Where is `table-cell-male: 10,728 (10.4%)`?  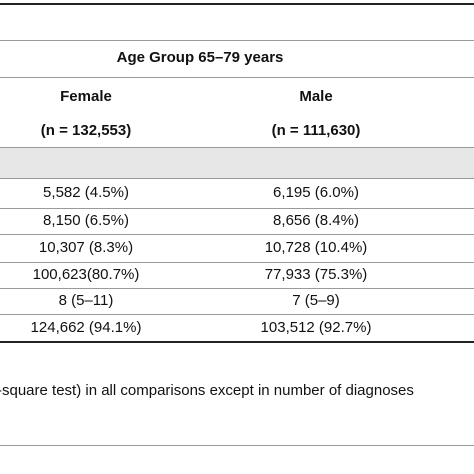 table-cell-male: 10,728 (10.4%) is located at coordinates (316, 247).